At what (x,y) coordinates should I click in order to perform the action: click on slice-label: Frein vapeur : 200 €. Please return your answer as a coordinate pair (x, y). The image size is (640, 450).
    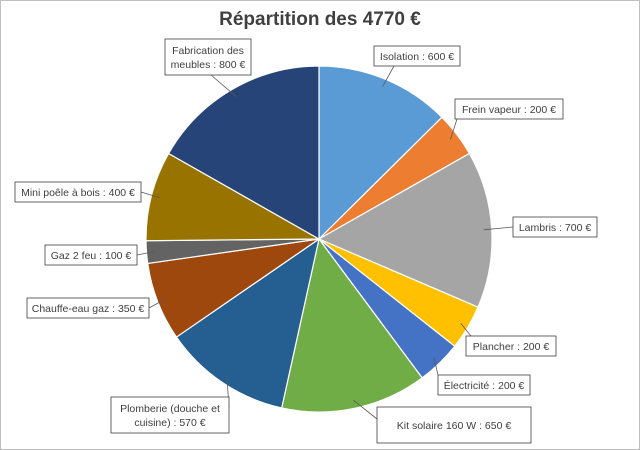
    Looking at the image, I should click on (509, 109).